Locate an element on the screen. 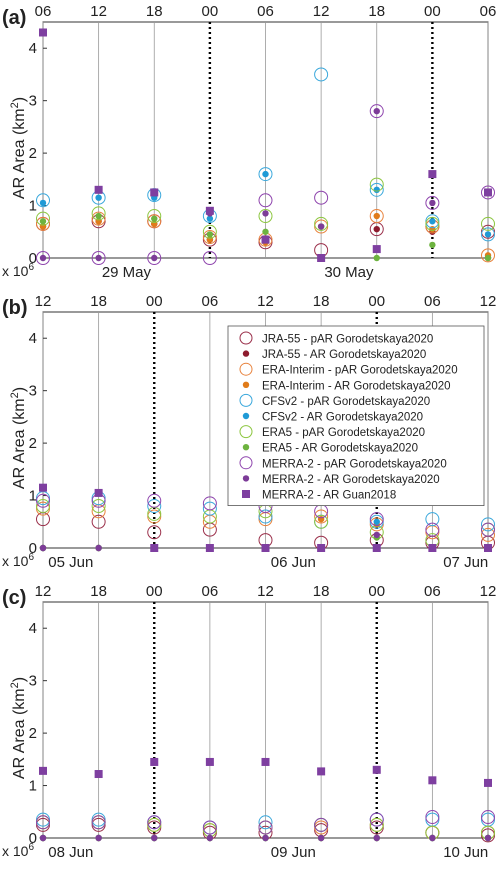 The height and width of the screenshot is (869, 500). y-tick-label: 1 is located at coordinates (33, 206).